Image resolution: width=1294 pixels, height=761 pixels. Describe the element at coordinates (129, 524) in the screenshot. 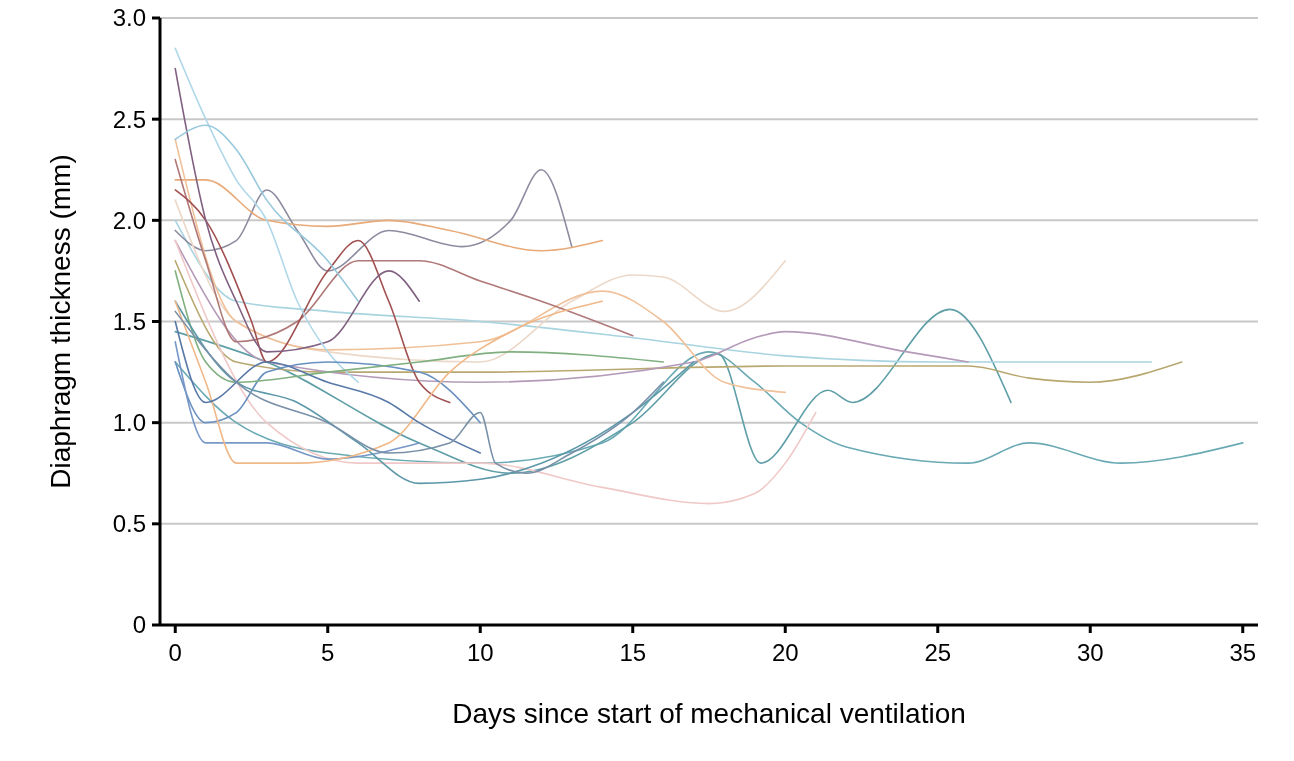

I see `y-tick-label: 0.5` at that location.